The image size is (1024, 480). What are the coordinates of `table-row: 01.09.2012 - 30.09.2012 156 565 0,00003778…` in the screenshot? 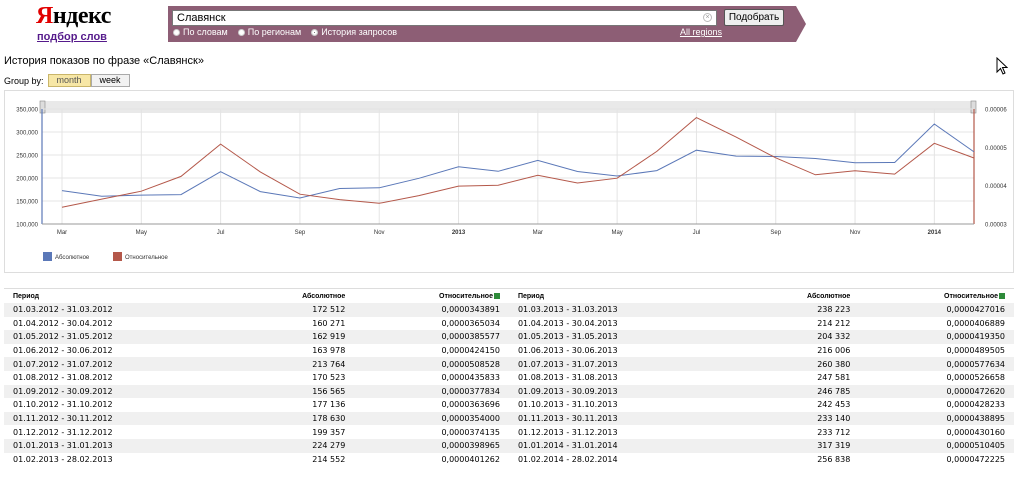 It's located at (509, 391).